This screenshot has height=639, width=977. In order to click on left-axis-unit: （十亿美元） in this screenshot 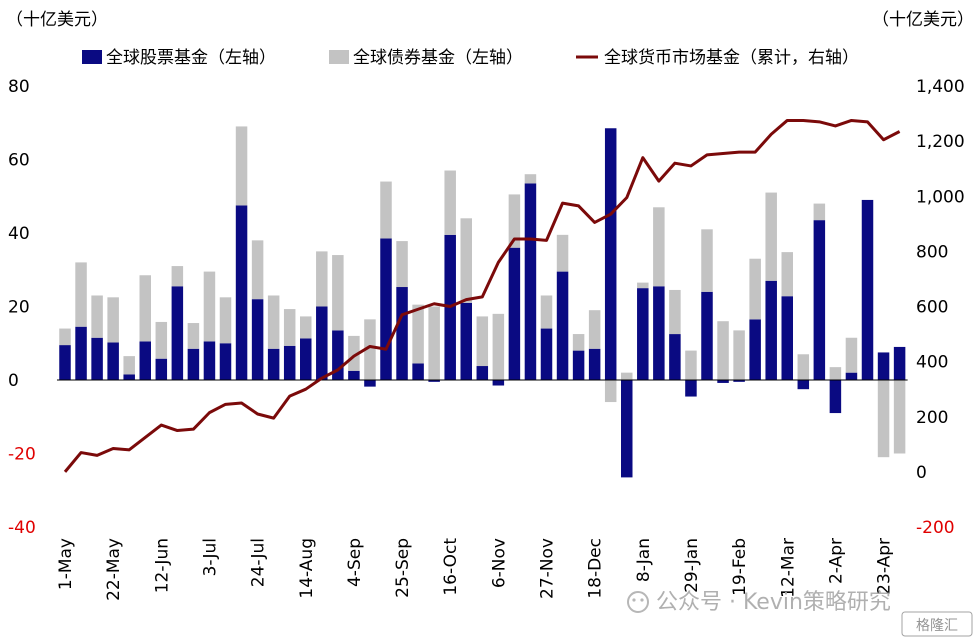, I will do `click(57, 20)`.